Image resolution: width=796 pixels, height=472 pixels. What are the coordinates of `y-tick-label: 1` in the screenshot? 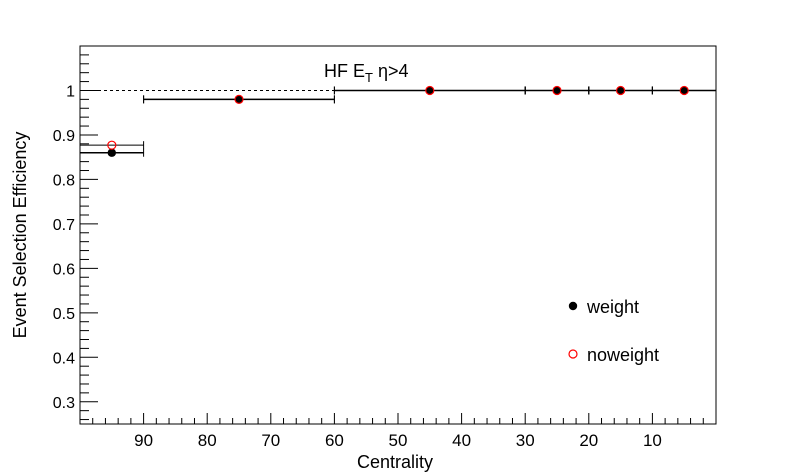 It's located at (70, 91).